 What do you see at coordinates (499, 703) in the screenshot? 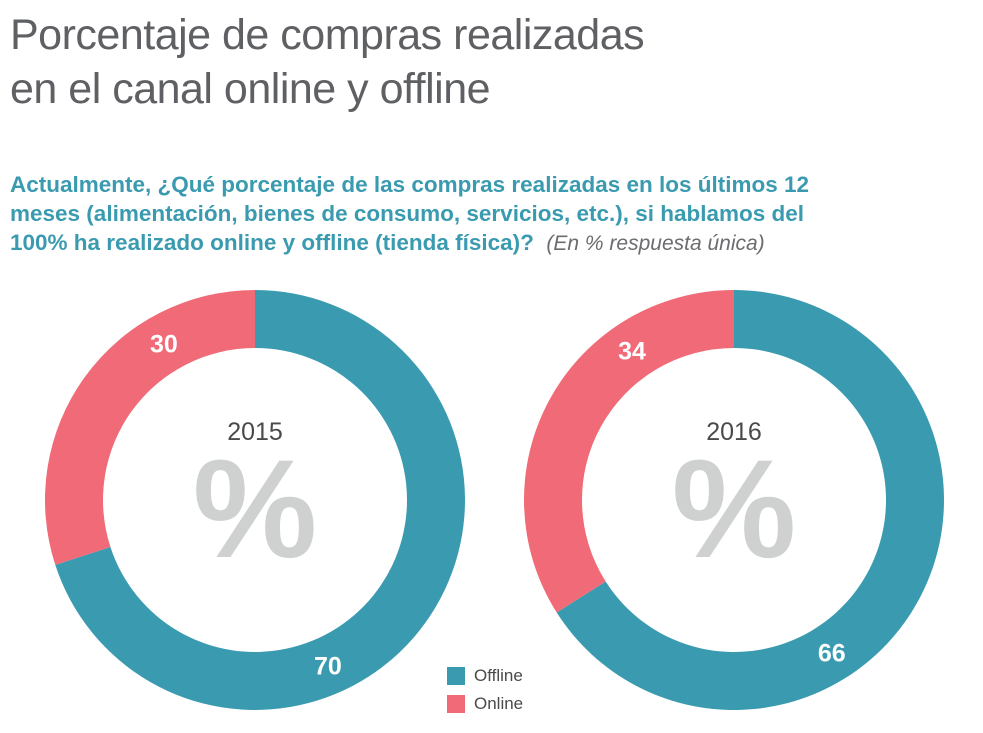
I see `legend-label-online: Online` at bounding box center [499, 703].